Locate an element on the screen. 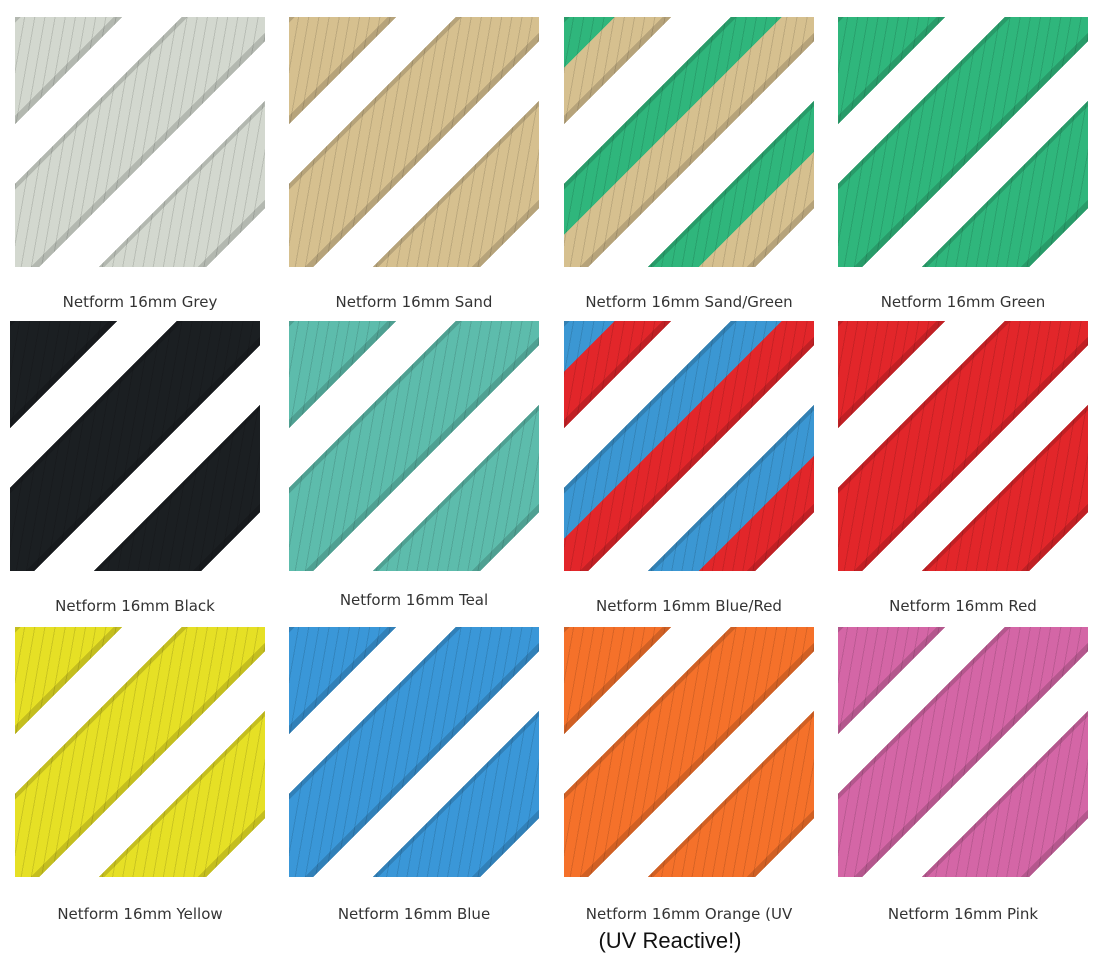  product-tile: Netform 16mm Orange (UV is located at coordinates (689, 775).